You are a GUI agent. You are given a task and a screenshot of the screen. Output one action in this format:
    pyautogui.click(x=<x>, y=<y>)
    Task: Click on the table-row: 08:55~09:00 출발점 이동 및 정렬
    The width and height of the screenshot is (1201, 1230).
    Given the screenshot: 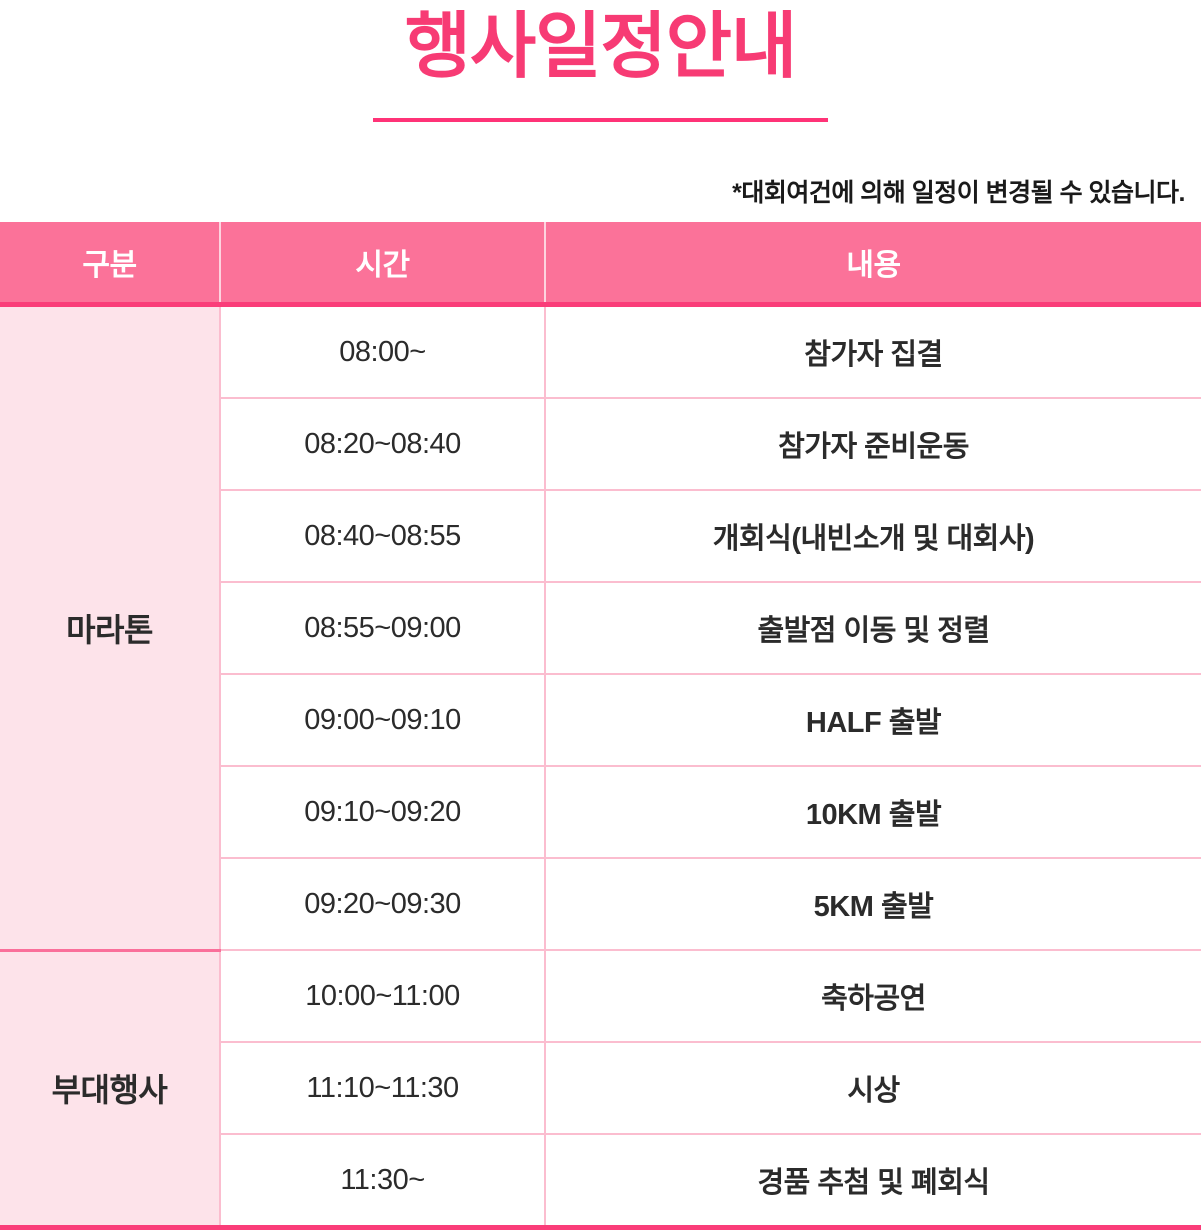 What is the action you would take?
    pyautogui.click(x=600, y=628)
    